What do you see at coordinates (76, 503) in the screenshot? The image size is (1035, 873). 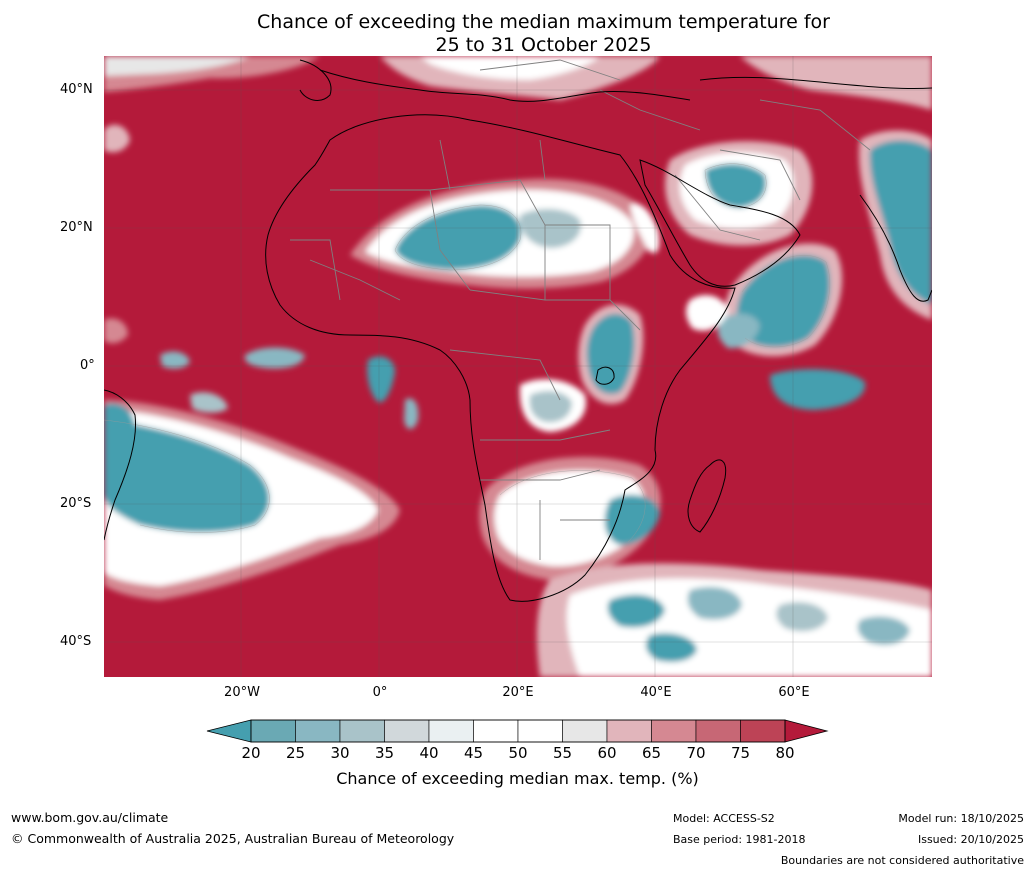 I see `lat-tick-label: 20°S` at bounding box center [76, 503].